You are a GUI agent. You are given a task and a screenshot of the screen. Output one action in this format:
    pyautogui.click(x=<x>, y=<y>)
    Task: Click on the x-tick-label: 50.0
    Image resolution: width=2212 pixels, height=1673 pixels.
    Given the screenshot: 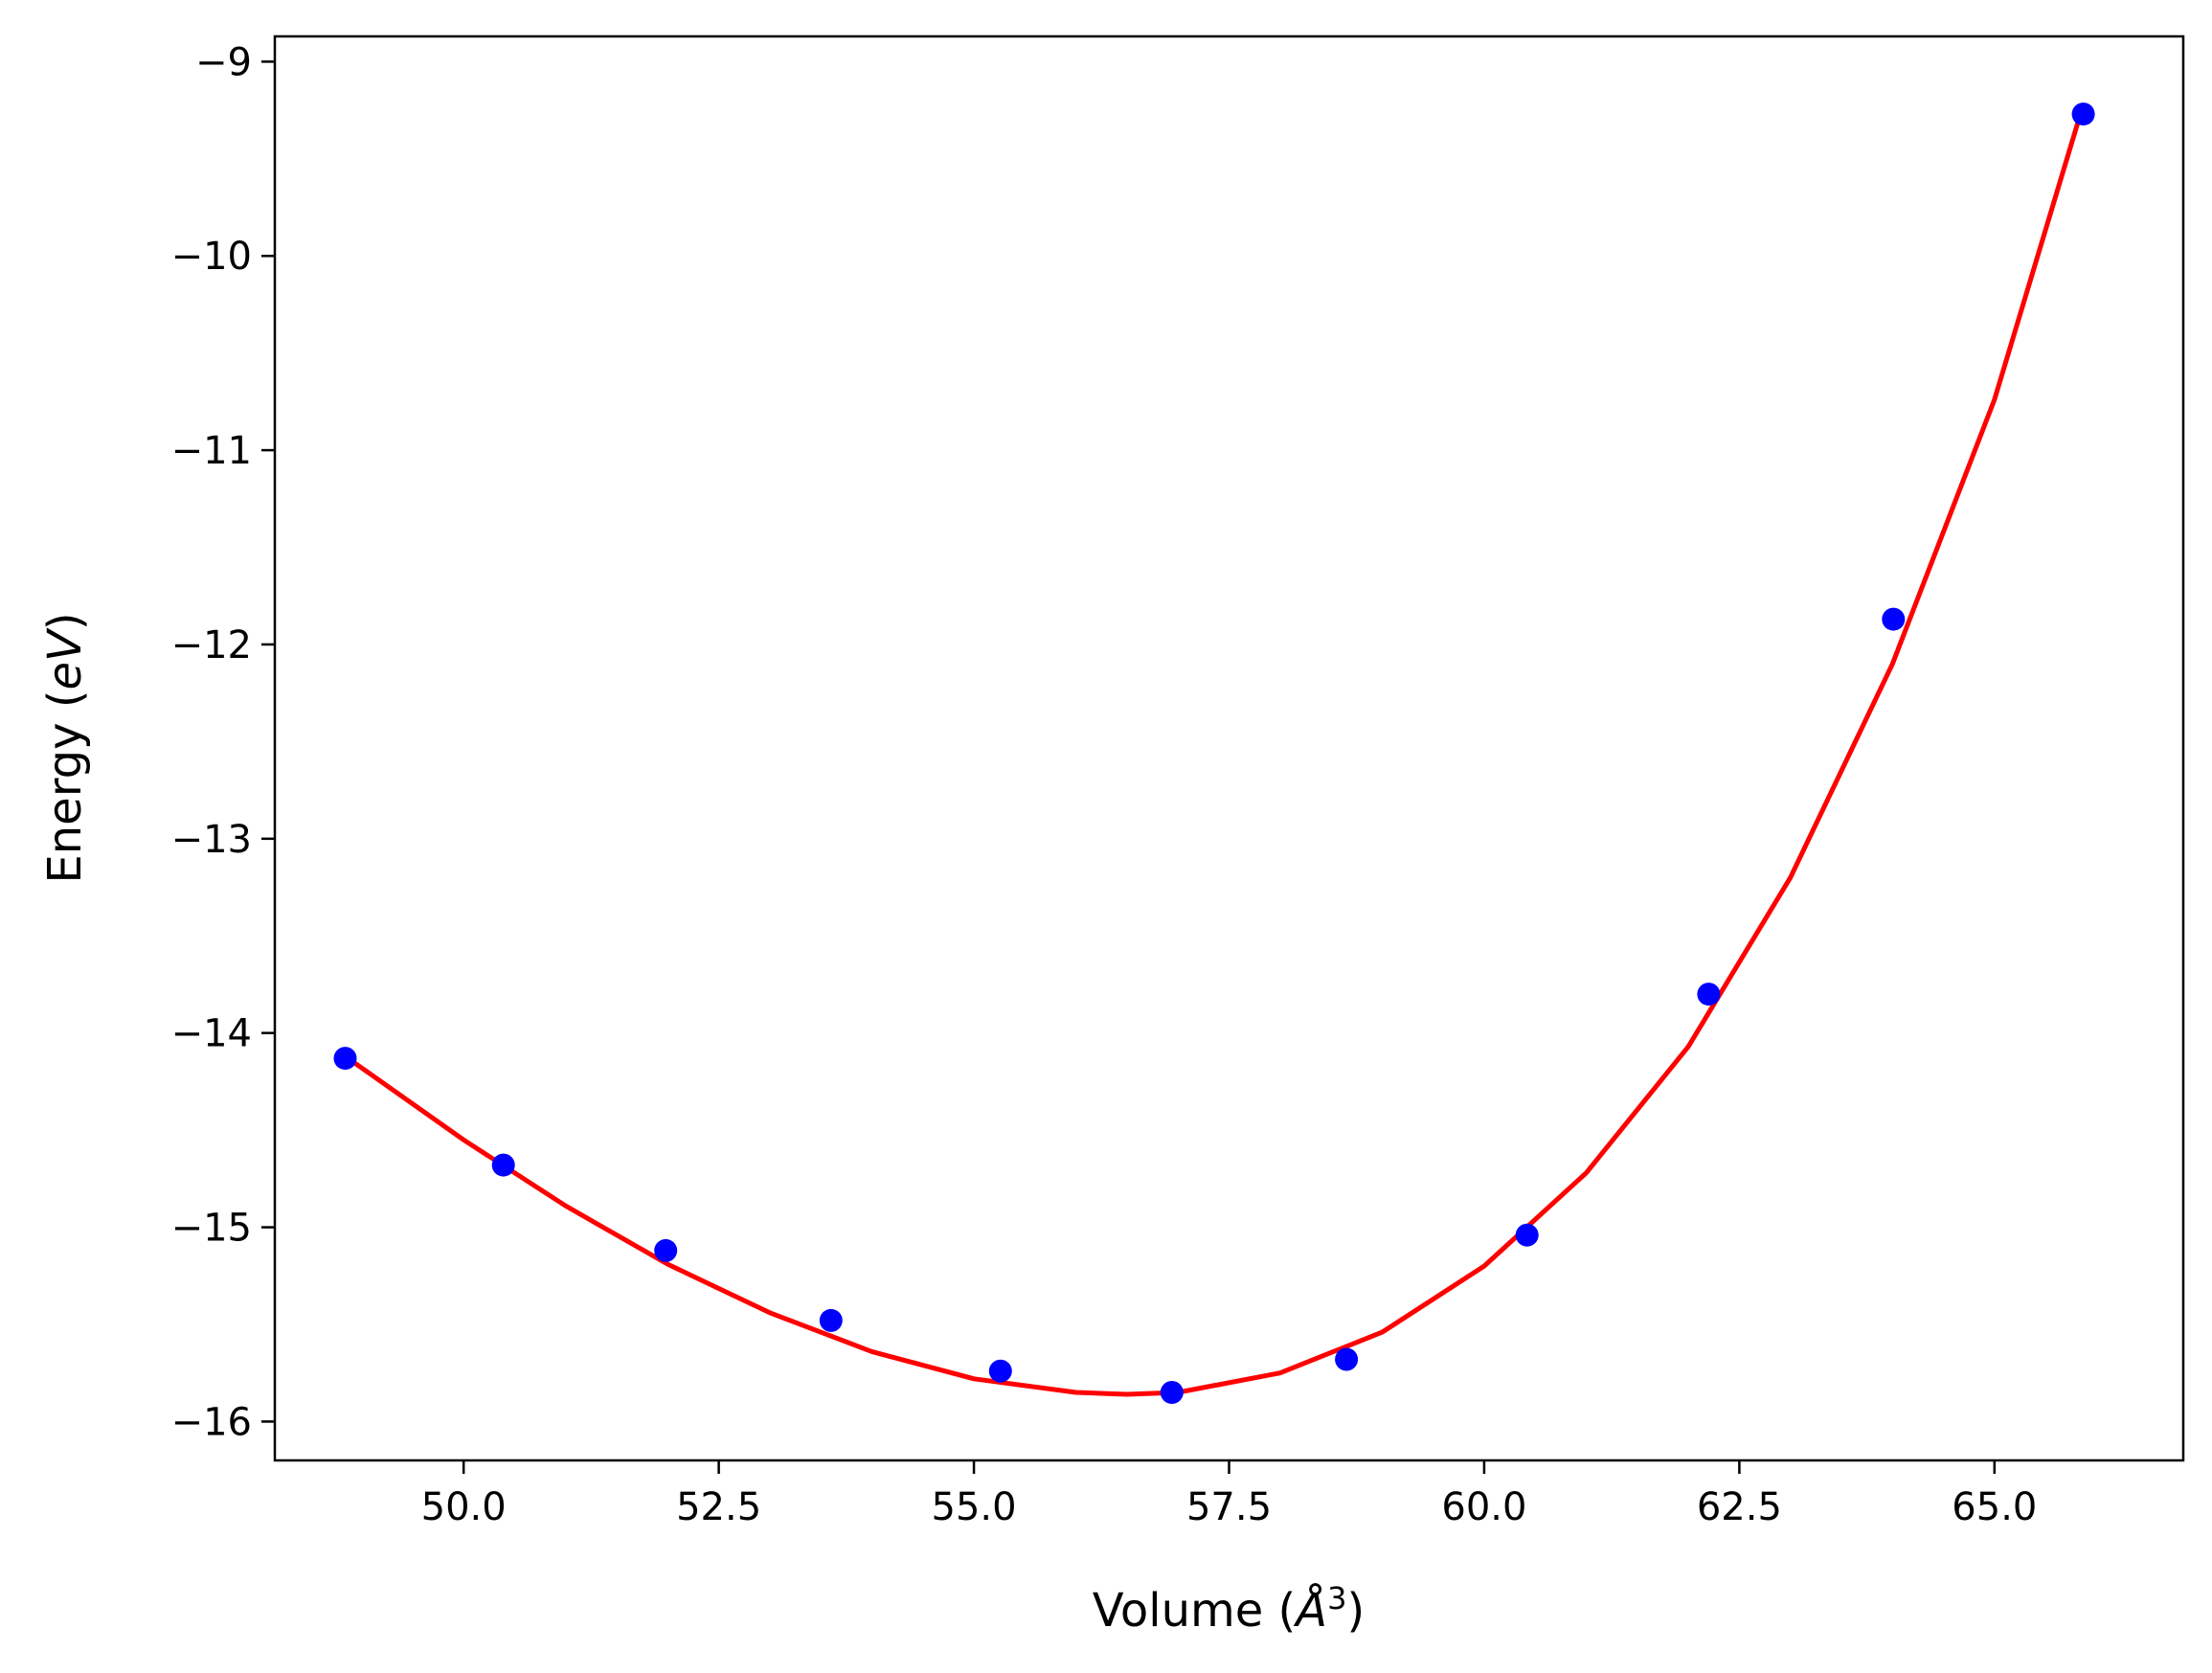 What is the action you would take?
    pyautogui.click(x=464, y=1507)
    